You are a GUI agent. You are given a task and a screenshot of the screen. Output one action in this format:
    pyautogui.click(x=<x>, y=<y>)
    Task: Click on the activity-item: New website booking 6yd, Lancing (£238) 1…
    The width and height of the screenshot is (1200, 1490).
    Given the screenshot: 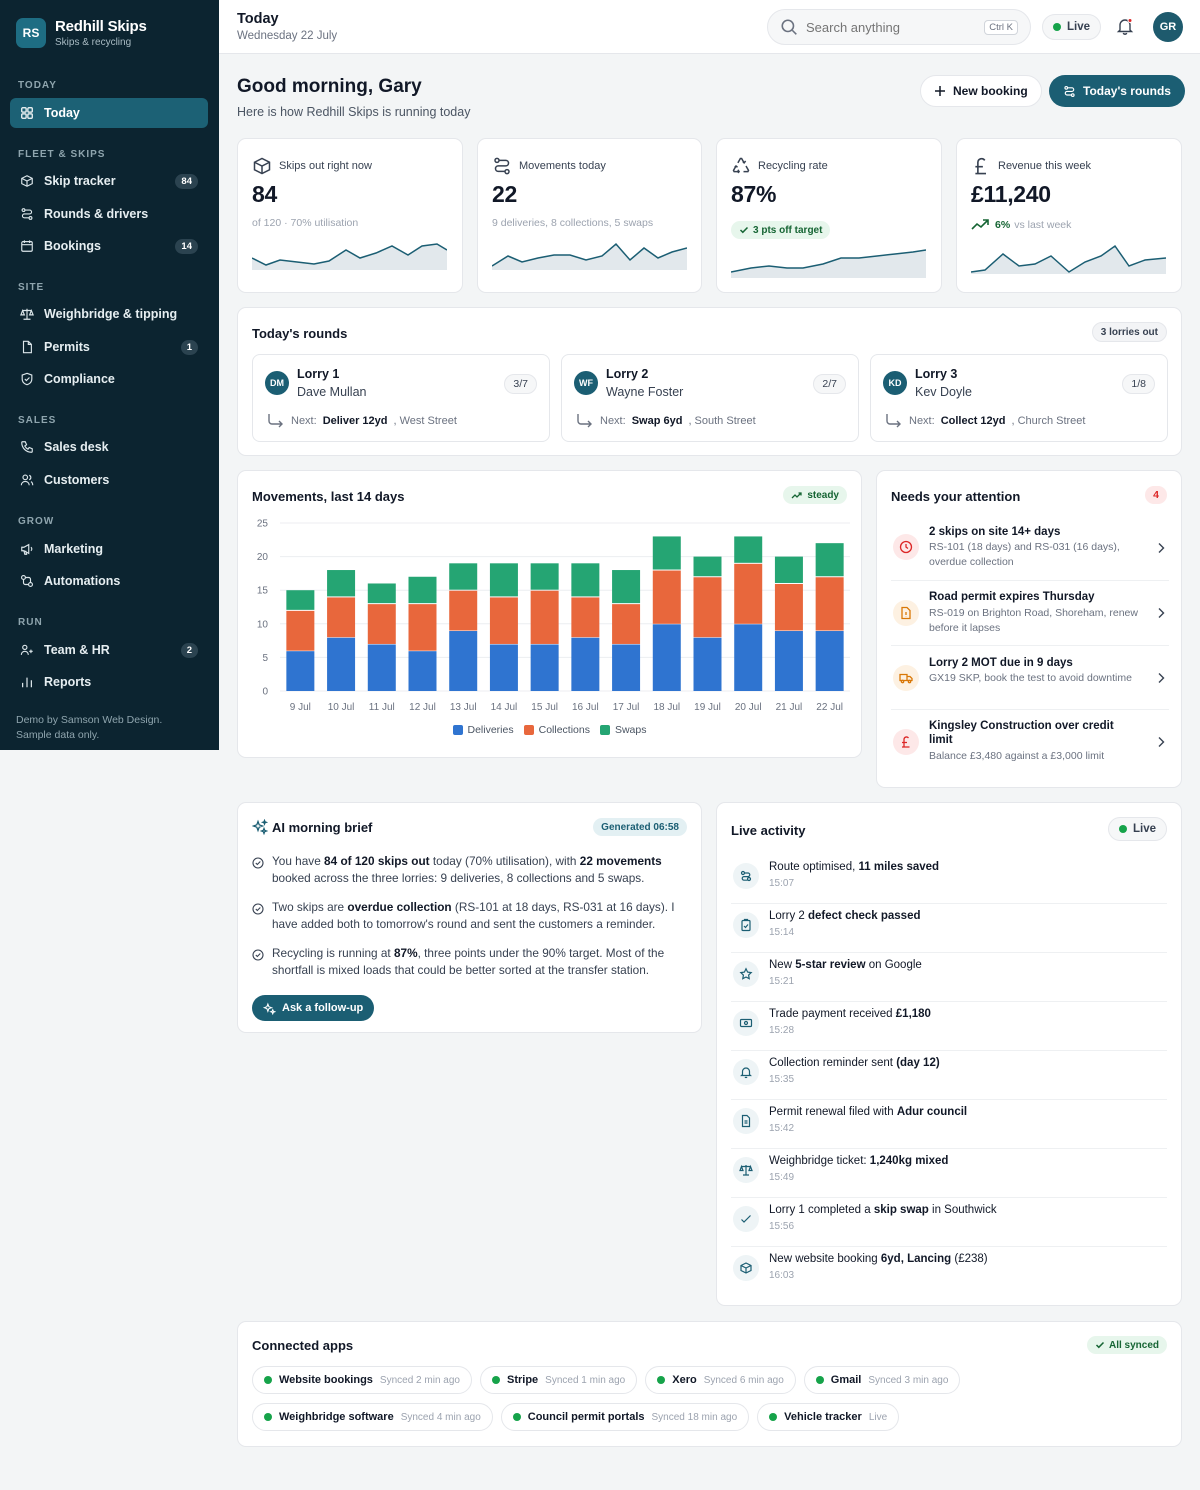 What is the action you would take?
    pyautogui.click(x=949, y=1271)
    